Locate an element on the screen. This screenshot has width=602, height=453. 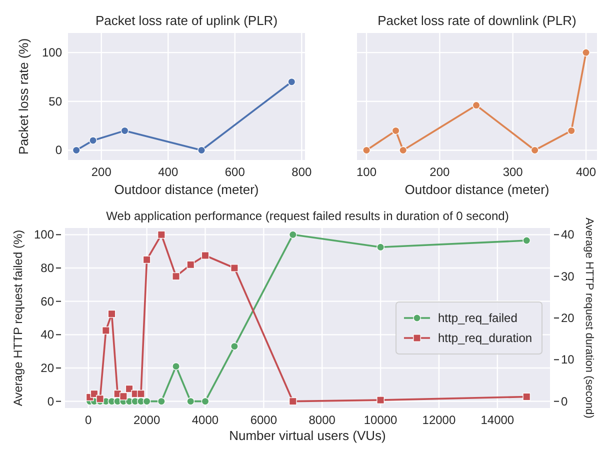
chart-title: Packet loss rate of uplink (PLR) is located at coordinates (186, 20).